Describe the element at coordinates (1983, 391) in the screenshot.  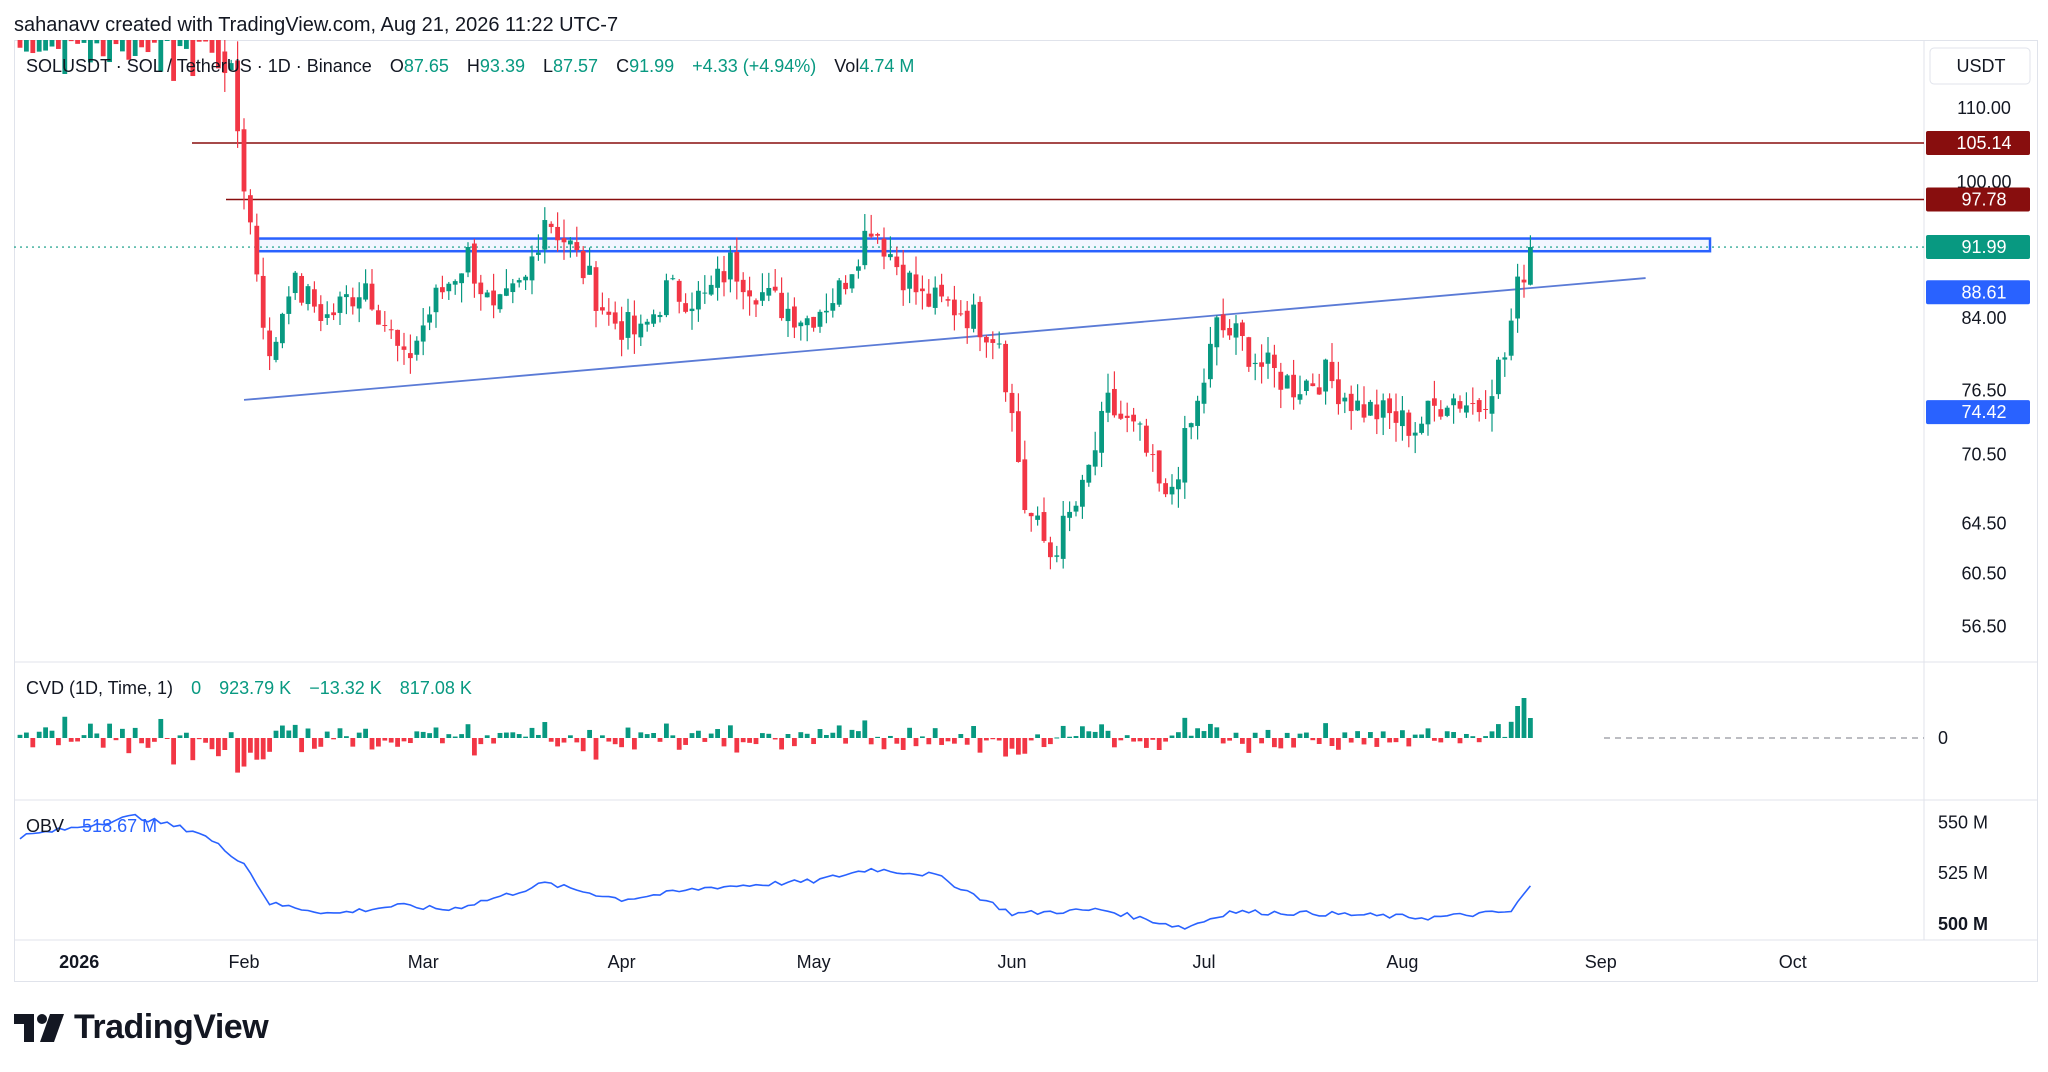
I see `price-tick-3: 76.50` at that location.